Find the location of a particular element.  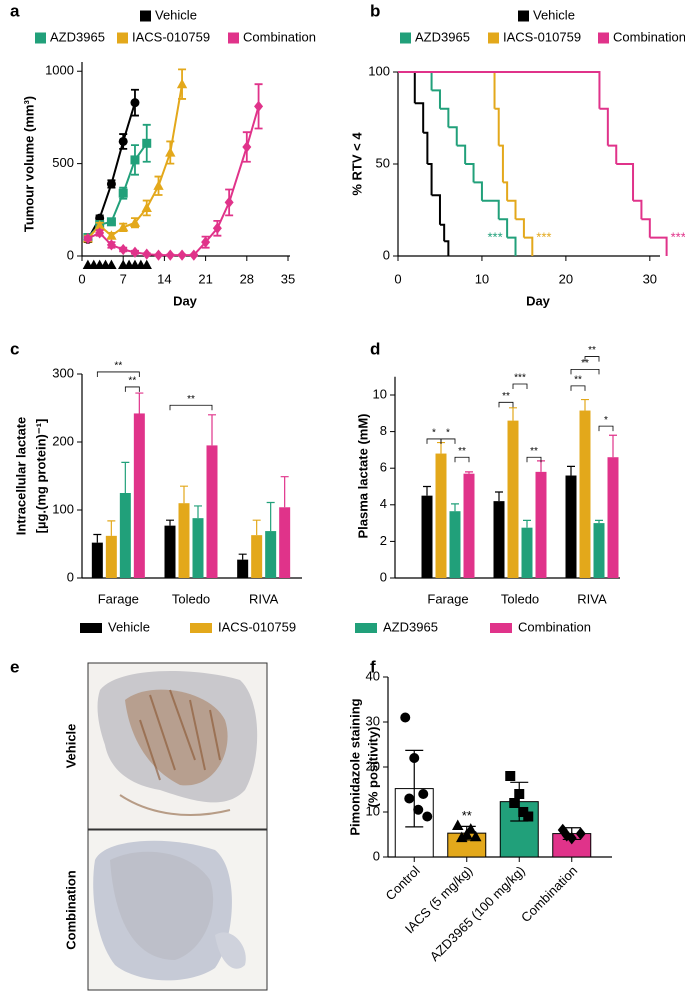

y-axis-label: (% positivity) is located at coordinates (372, 767).